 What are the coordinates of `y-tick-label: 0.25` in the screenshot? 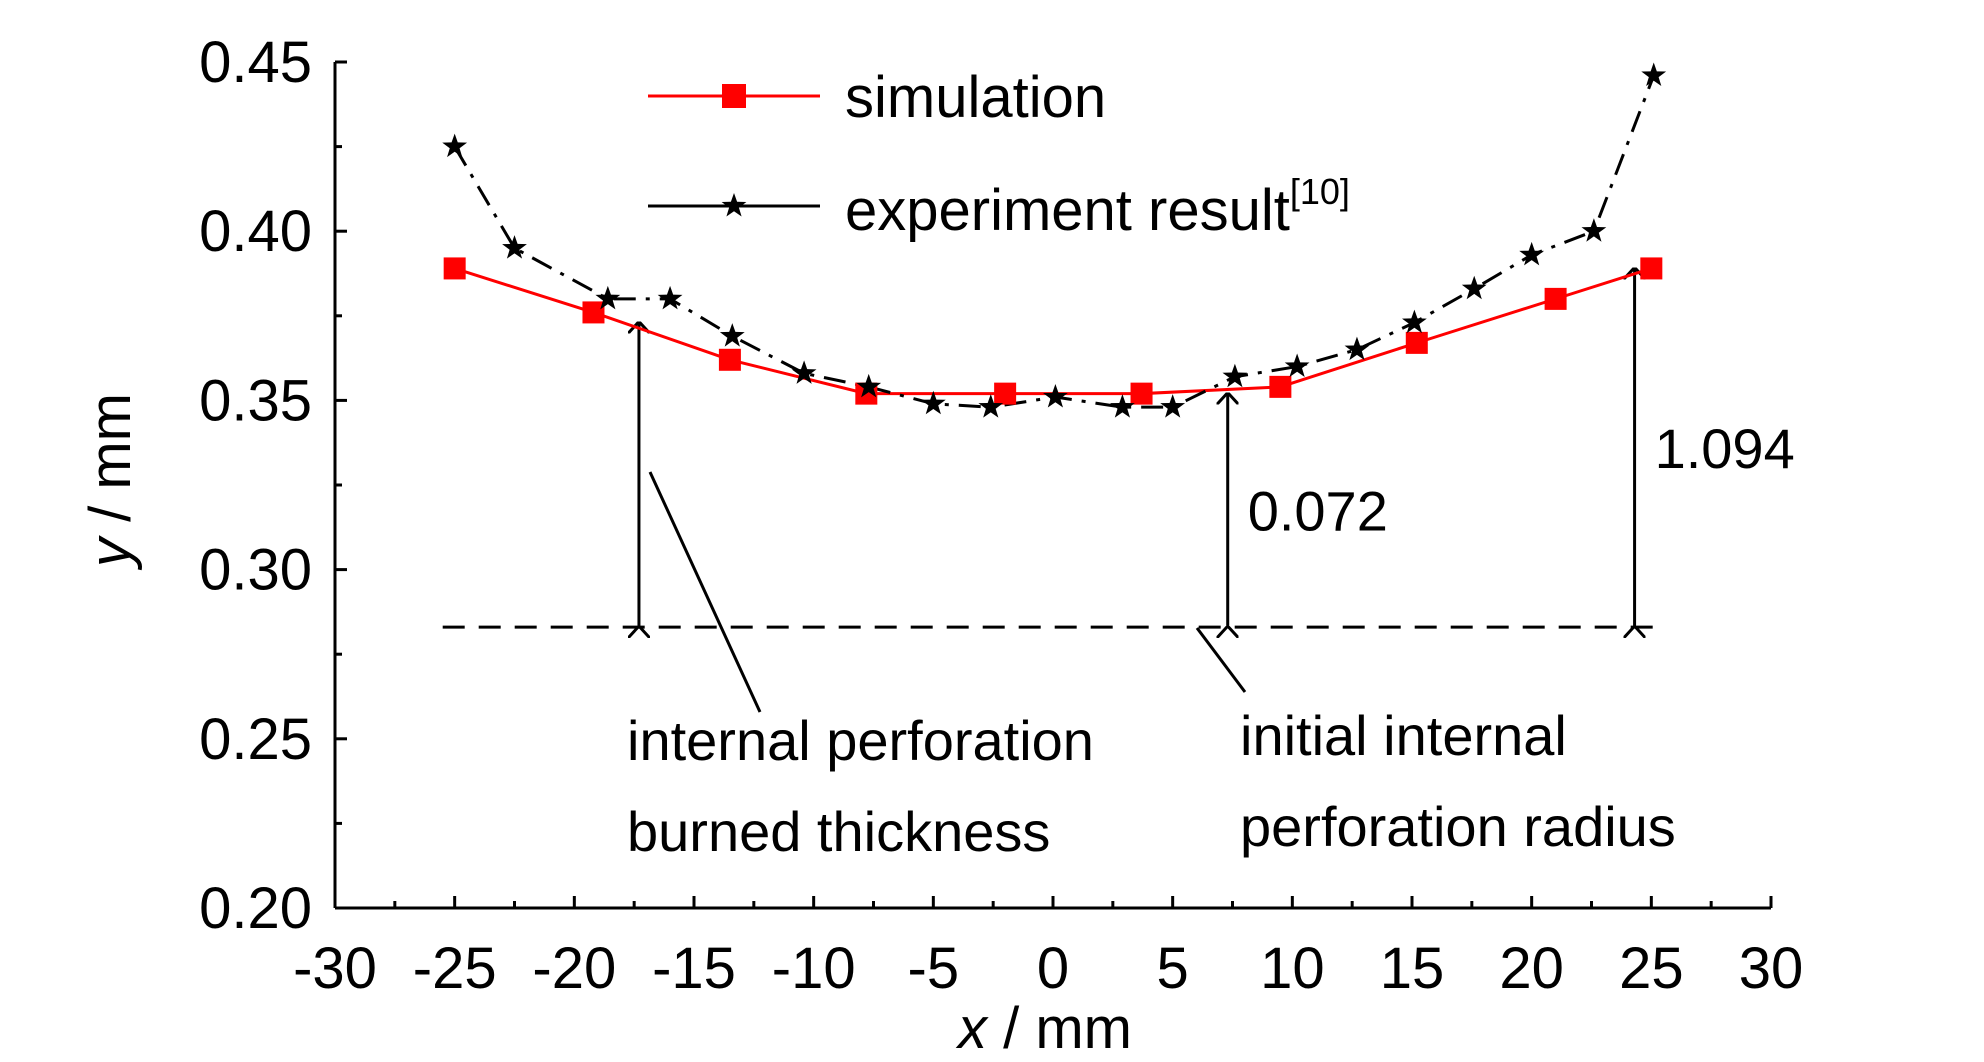 It's located at (255, 739).